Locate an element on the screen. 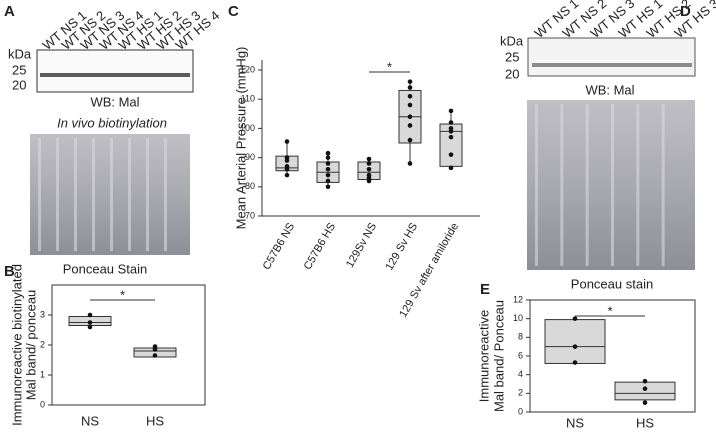  panel-label: E is located at coordinates (485, 289).